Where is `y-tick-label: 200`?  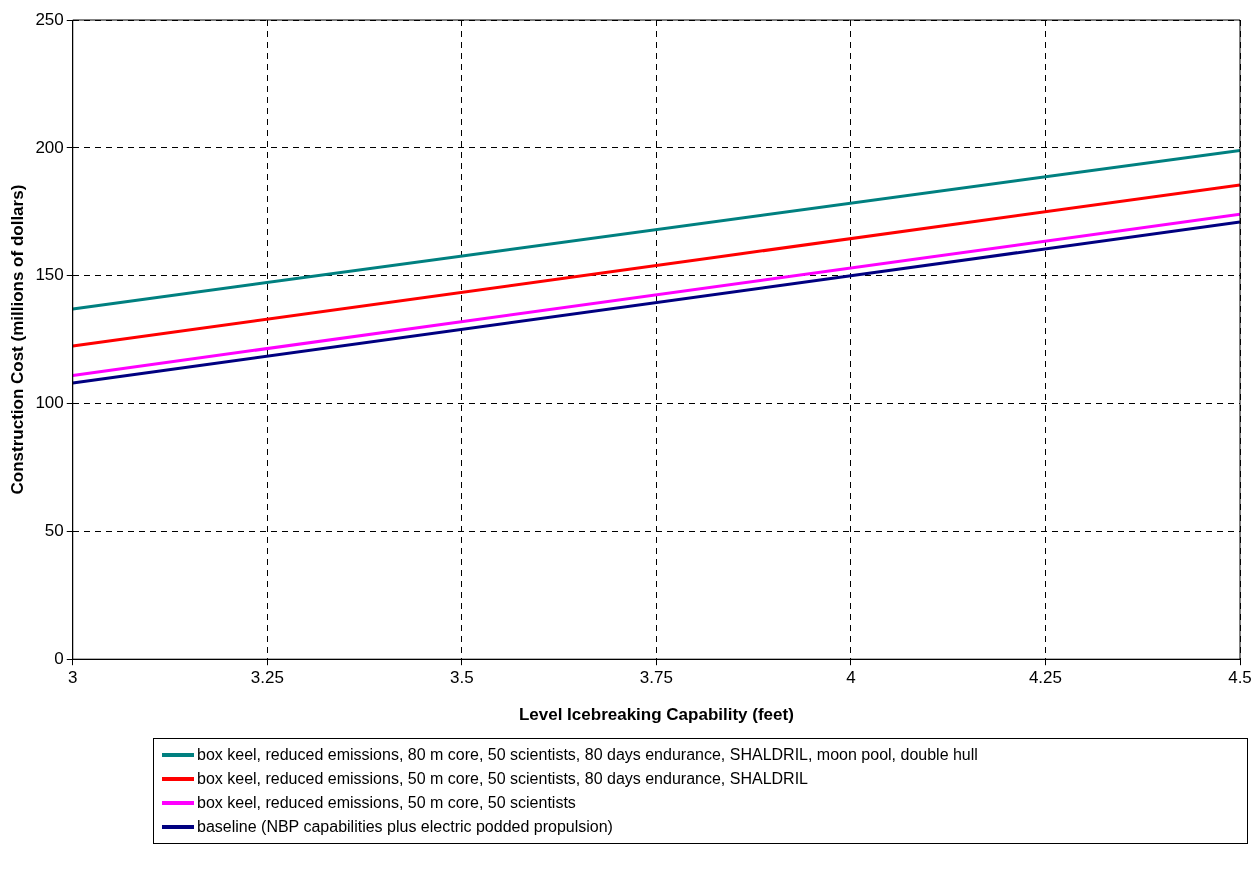 y-tick-label: 200 is located at coordinates (49, 147).